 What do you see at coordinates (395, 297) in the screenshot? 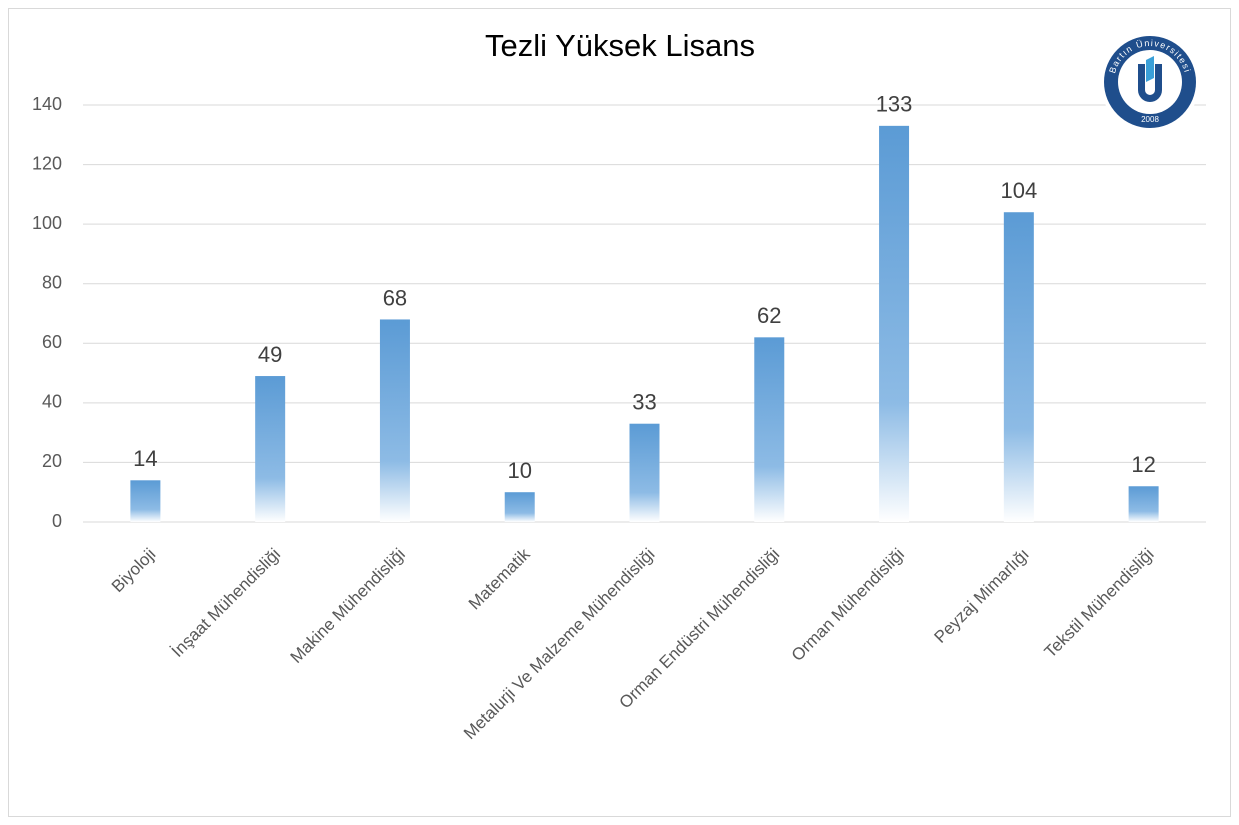
I see `data-label: 68` at bounding box center [395, 297].